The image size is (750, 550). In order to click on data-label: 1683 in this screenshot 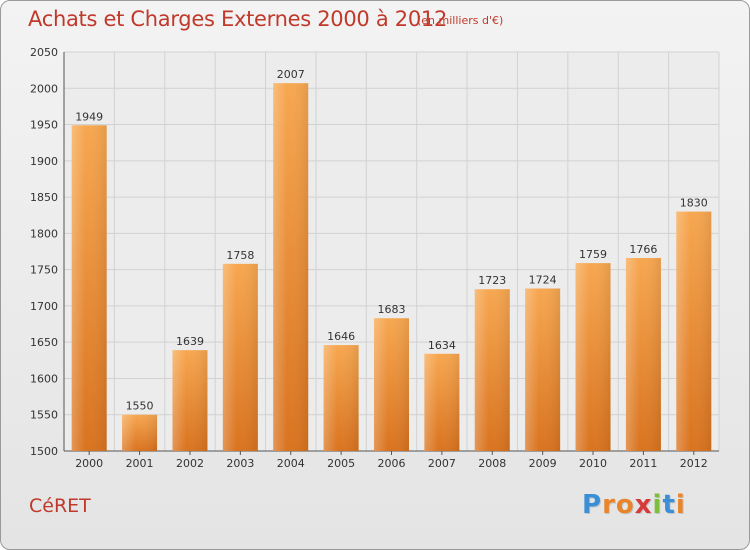, I will do `click(392, 309)`.